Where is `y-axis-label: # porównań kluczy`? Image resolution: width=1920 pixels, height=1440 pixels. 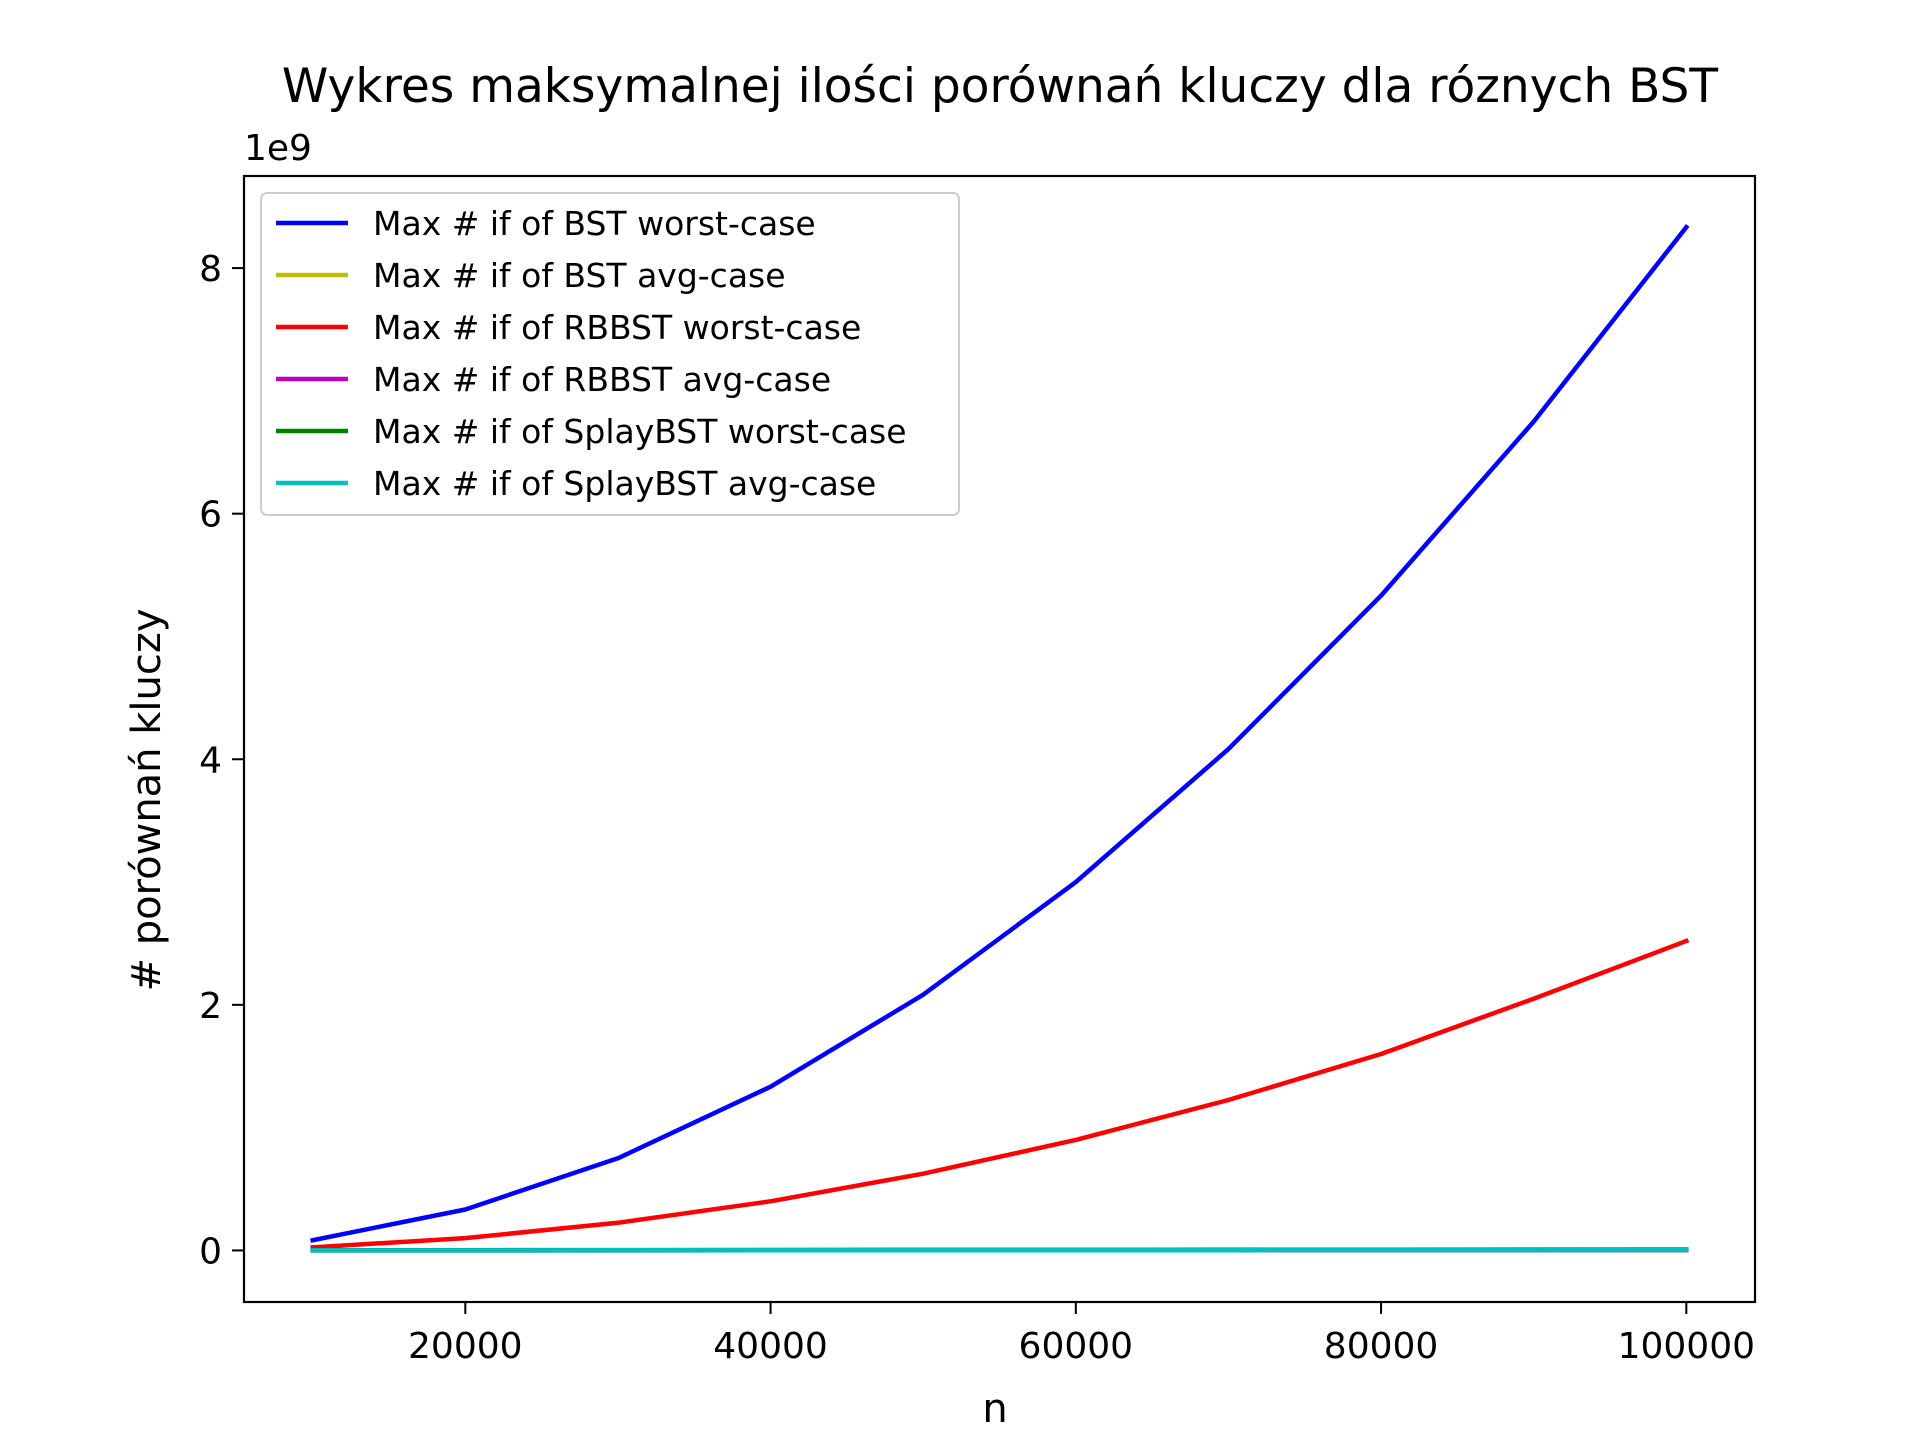 y-axis-label: # porównań kluczy is located at coordinates (147, 799).